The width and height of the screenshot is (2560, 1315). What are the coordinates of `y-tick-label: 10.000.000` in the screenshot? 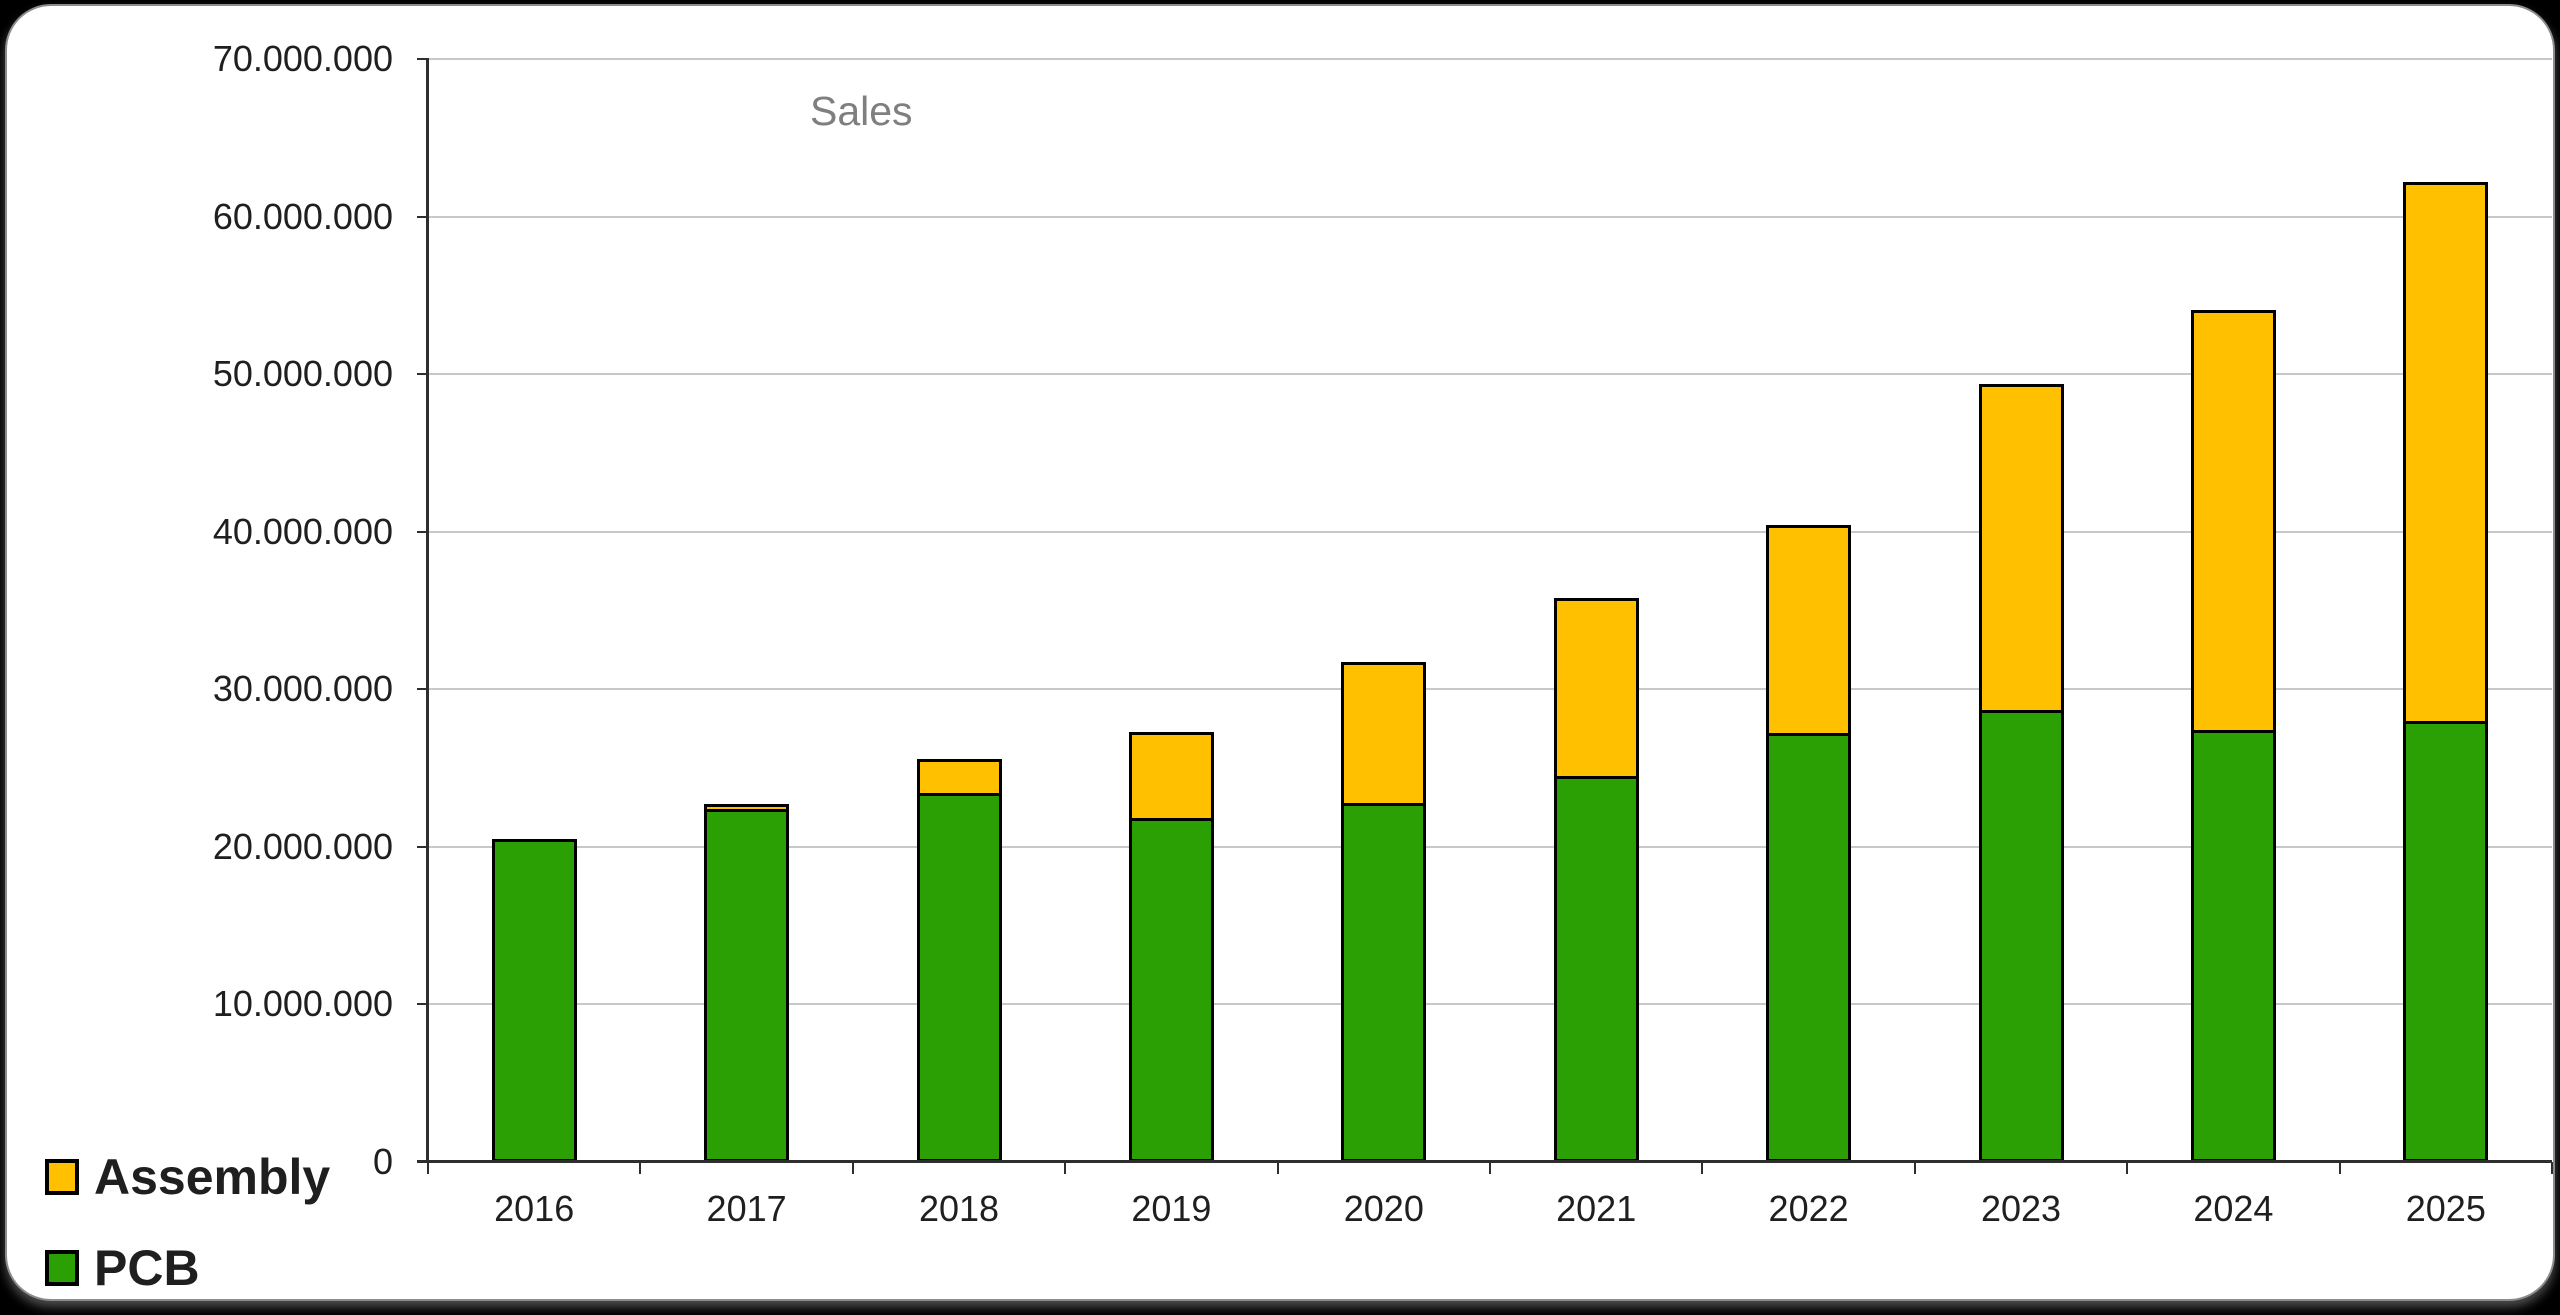 It's located at (302, 1004).